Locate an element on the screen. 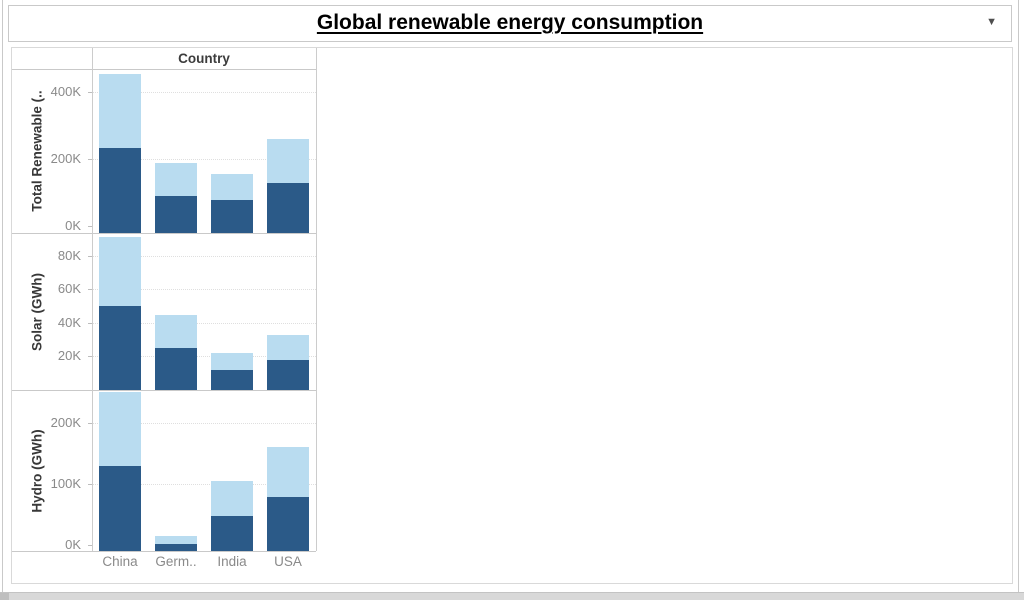 The width and height of the screenshot is (1024, 600). y-axis-title: Hydro (GWh) is located at coordinates (37, 471).